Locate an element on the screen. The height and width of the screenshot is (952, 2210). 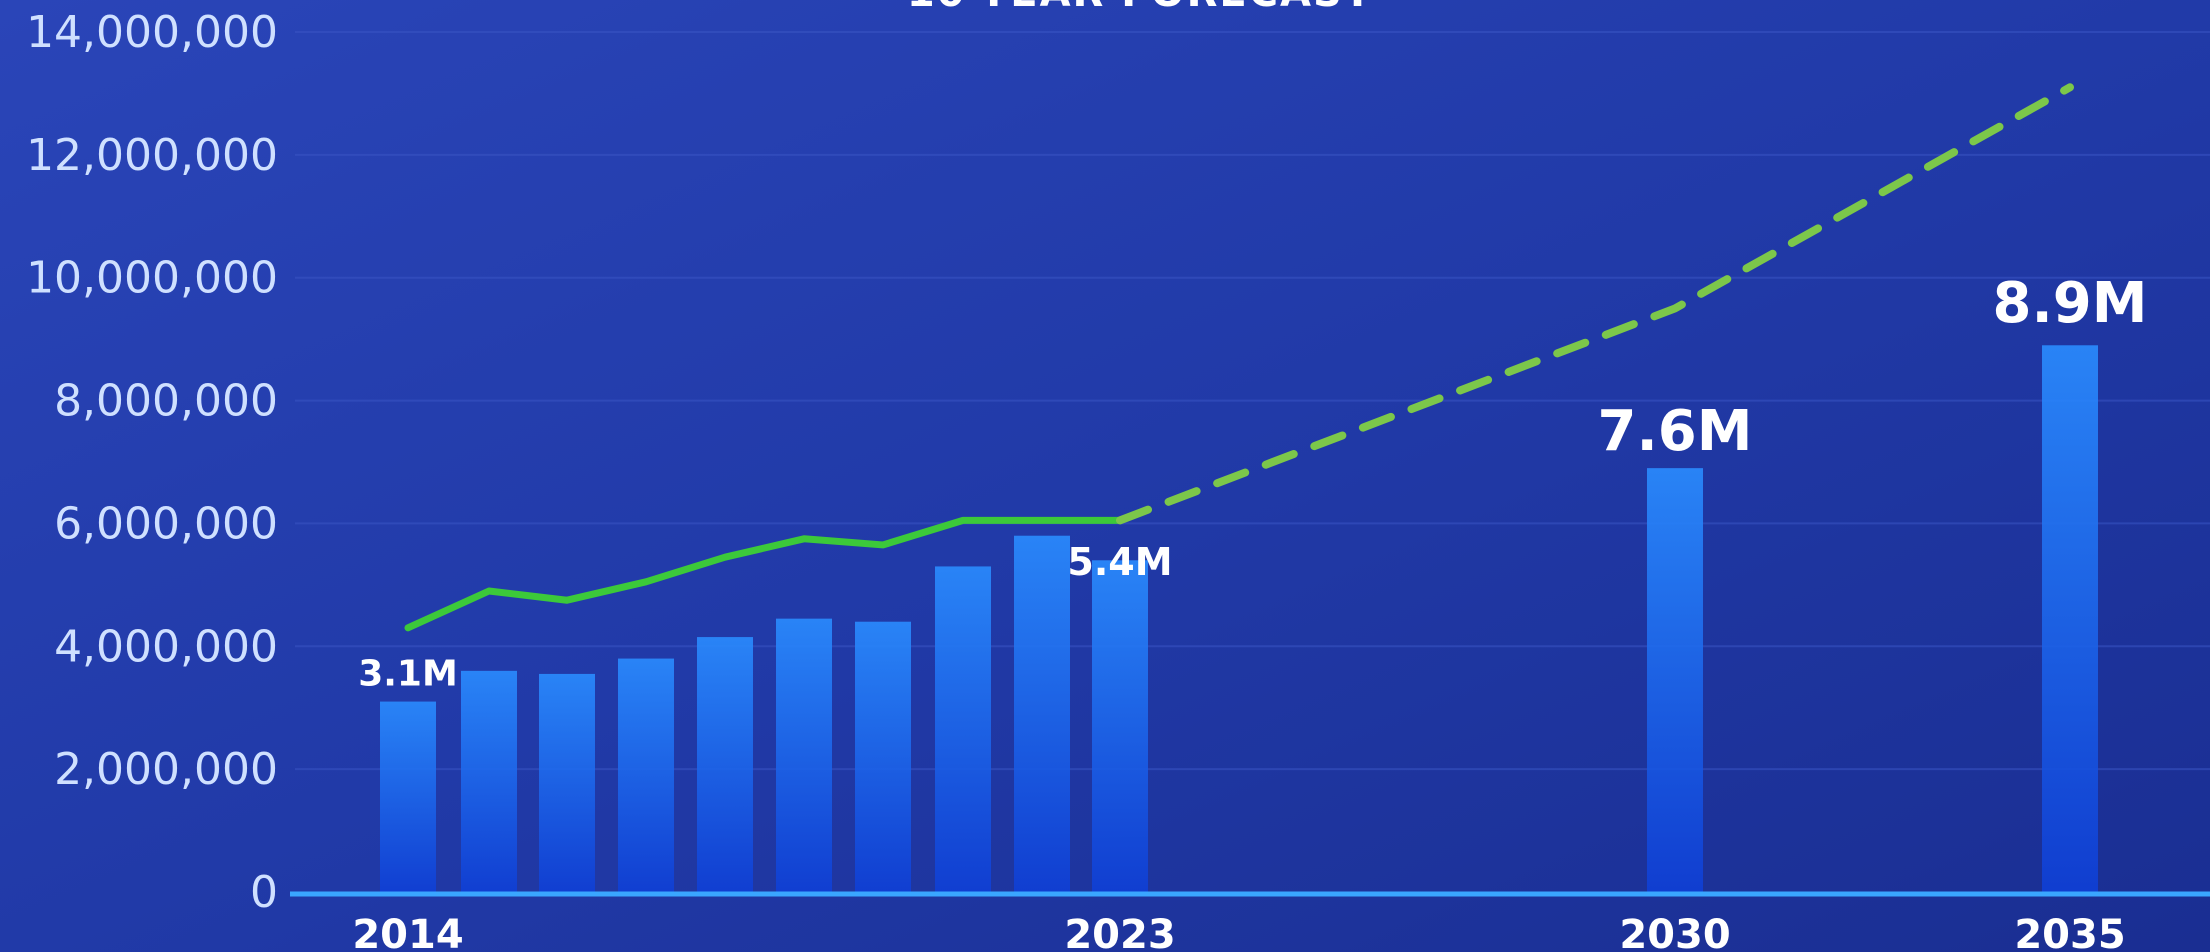
x-tick-label: 2014 is located at coordinates (407, 932).